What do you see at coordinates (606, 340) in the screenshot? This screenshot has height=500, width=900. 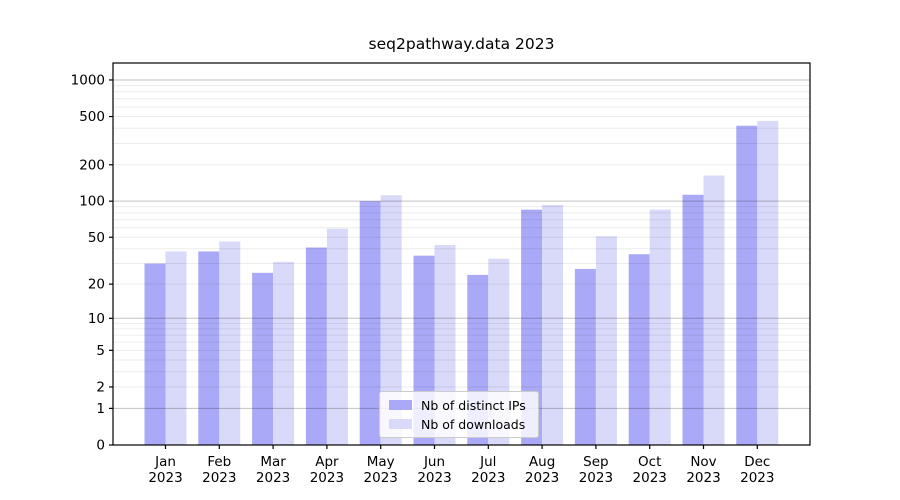 I see `bar-downloads-sep` at bounding box center [606, 340].